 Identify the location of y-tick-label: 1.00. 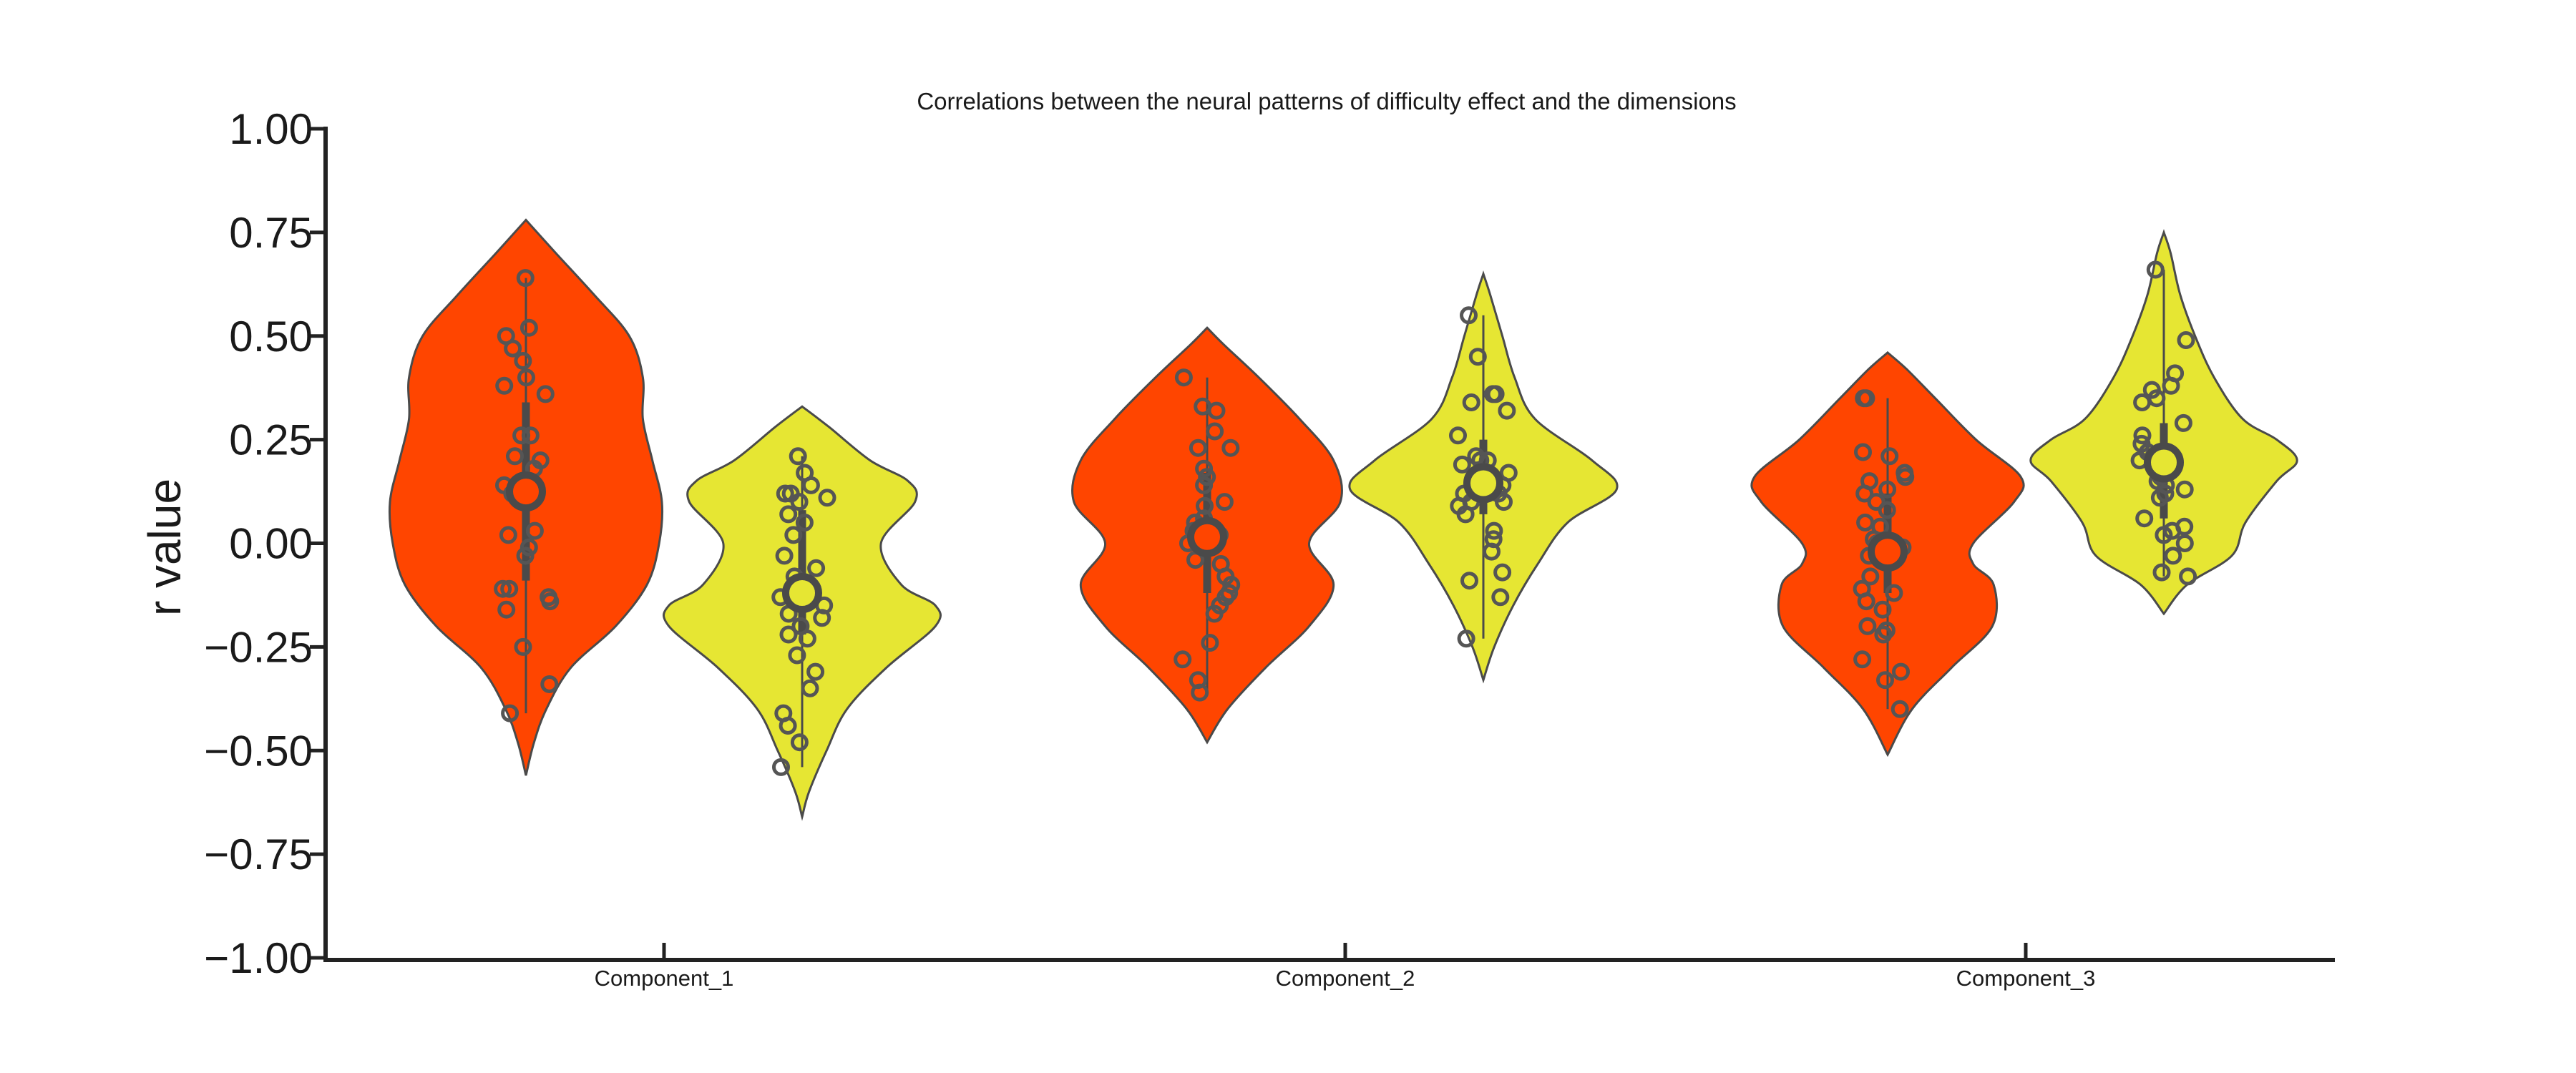
(271, 129).